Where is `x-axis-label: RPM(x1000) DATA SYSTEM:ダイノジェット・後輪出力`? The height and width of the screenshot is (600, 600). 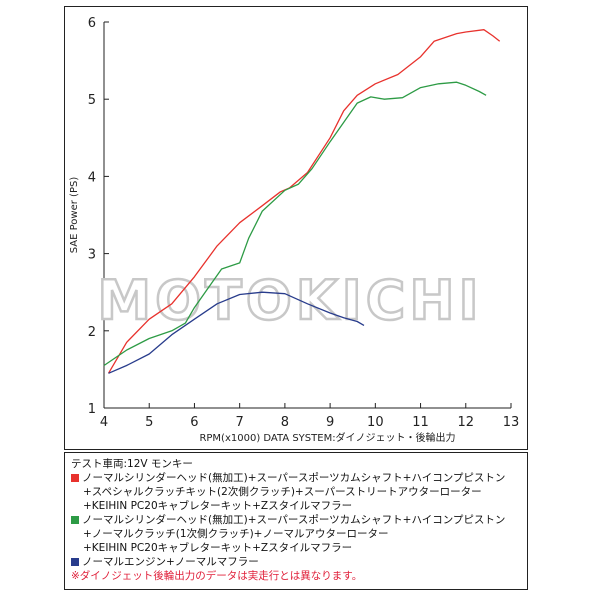
x-axis-label: RPM(x1000) DATA SYSTEM:ダイノジェット・後輪出力 is located at coordinates (327, 437).